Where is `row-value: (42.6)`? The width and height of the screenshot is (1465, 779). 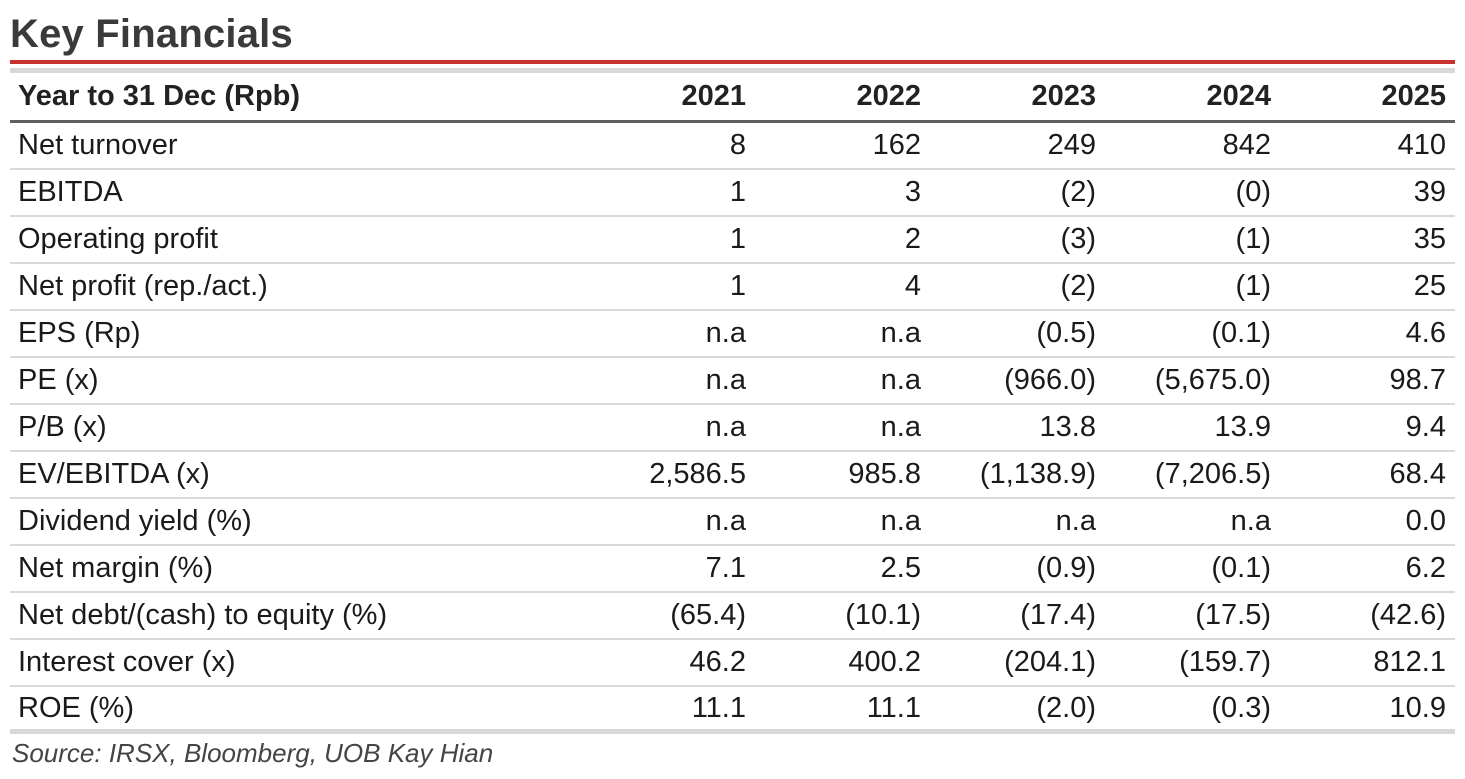
row-value: (42.6) is located at coordinates (1408, 615).